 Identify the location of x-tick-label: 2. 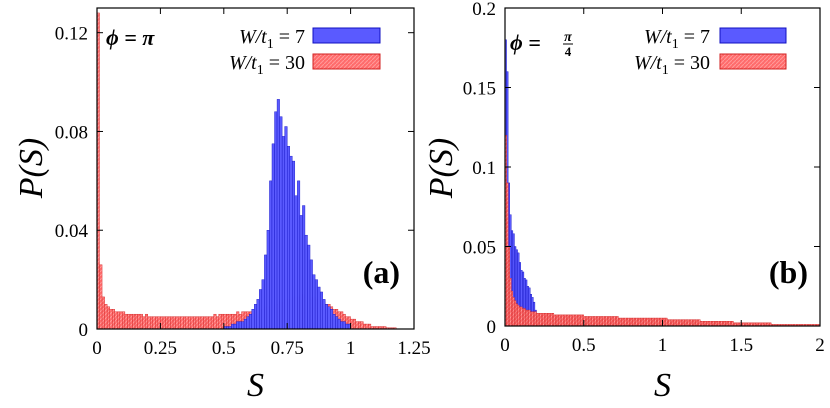
(820, 345).